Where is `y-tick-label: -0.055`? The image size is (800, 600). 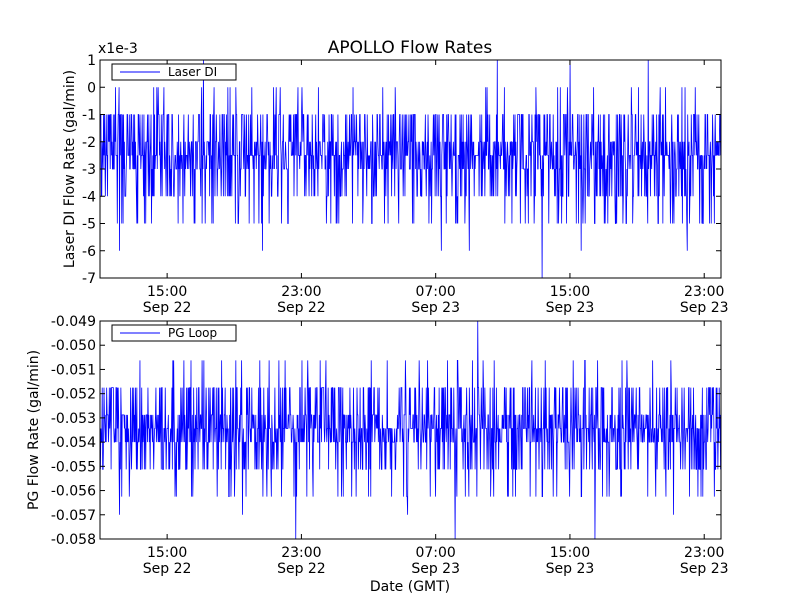 y-tick-label: -0.055 is located at coordinates (73, 467).